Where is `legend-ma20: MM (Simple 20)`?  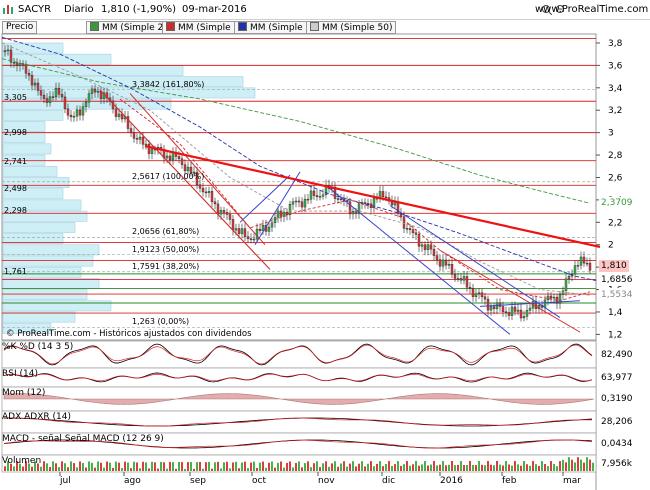 legend-ma20: MM (Simple 20) is located at coordinates (207, 27).